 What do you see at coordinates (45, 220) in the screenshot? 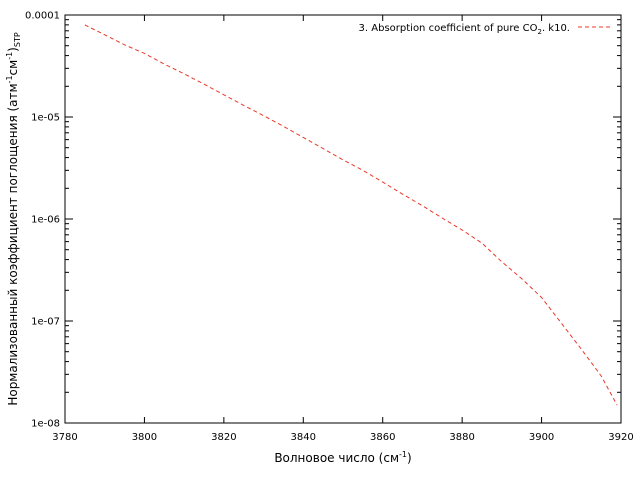
I see `y-tick-label: 1e-06` at bounding box center [45, 220].